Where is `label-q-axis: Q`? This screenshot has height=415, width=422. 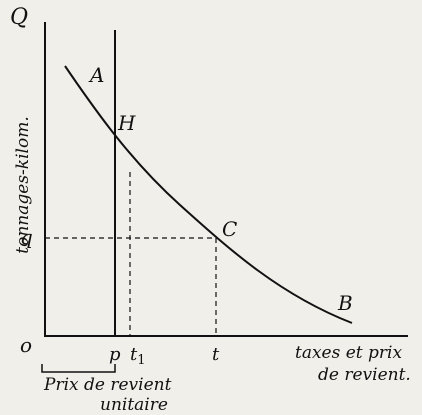
label-q-axis: Q is located at coordinates (19, 17).